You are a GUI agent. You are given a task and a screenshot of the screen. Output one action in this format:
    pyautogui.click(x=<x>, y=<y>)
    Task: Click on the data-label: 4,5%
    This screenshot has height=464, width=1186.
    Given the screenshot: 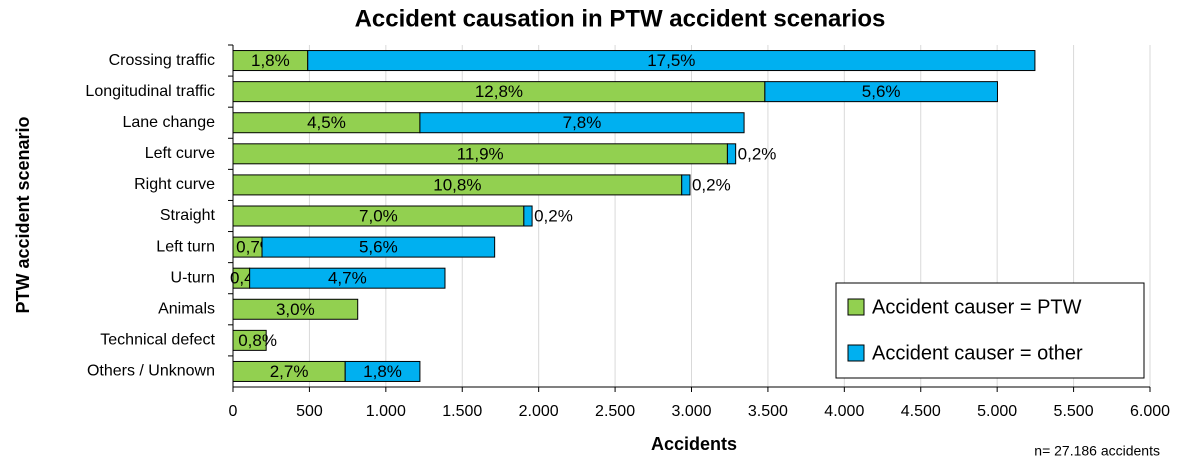 What is the action you would take?
    pyautogui.click(x=326, y=122)
    